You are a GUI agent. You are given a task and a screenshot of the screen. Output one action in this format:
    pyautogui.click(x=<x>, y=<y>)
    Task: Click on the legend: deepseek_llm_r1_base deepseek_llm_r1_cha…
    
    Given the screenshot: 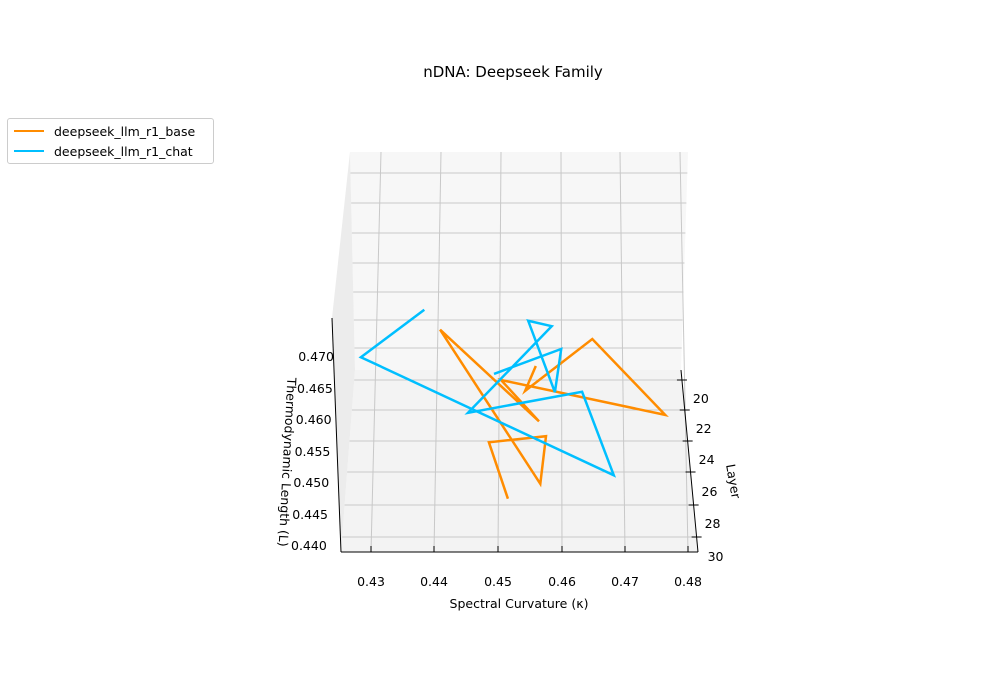 What is the action you would take?
    pyautogui.click(x=110, y=141)
    